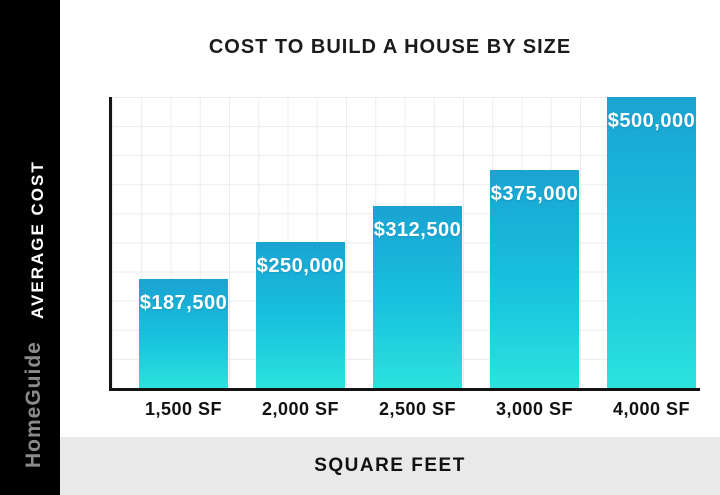  I want to click on x-axis-title-band: SQUARE FEET, so click(390, 466).